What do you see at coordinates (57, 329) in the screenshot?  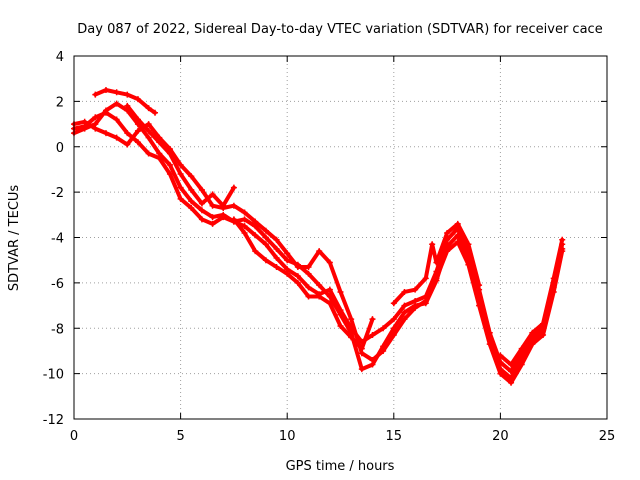 I see `y-tick-label: -8` at bounding box center [57, 329].